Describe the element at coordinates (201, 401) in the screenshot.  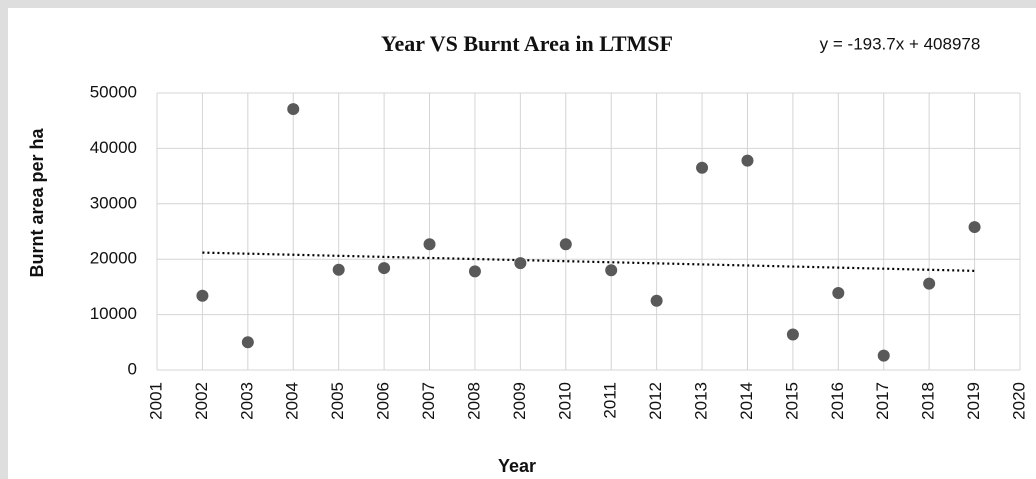
I see `x-tick-label: 2002` at that location.